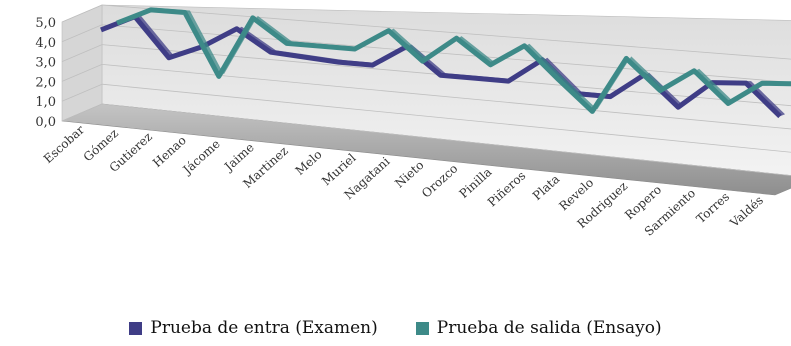  Describe the element at coordinates (264, 328) in the screenshot. I see `legend-label-entrada: Prueba de entra (Examen)` at that location.